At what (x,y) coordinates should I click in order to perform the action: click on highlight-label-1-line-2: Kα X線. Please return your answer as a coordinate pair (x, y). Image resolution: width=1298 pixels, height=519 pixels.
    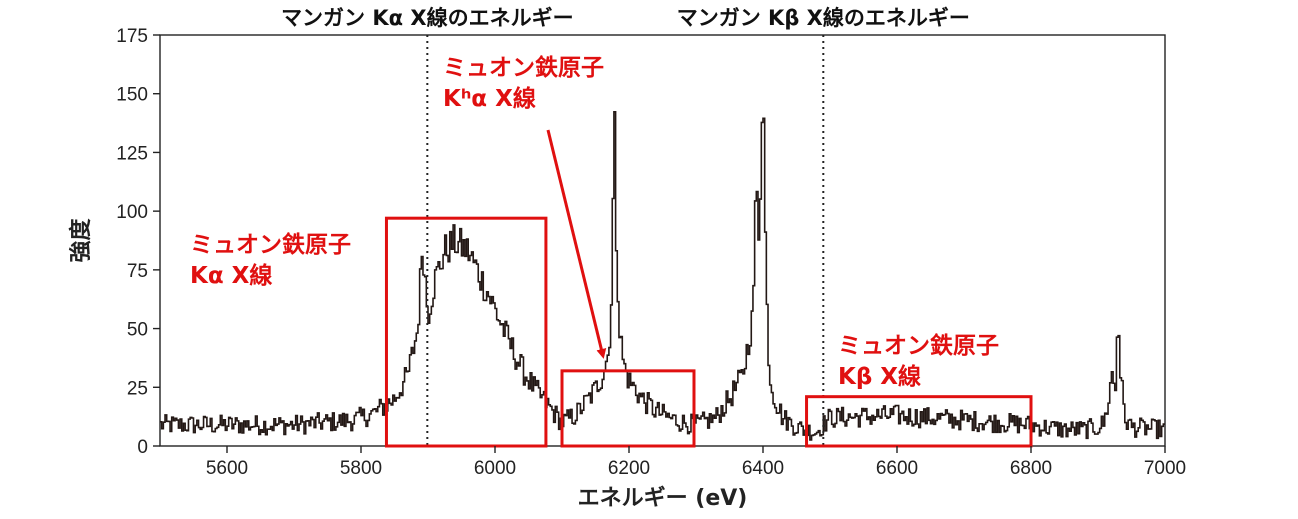
    Looking at the image, I should click on (231, 275).